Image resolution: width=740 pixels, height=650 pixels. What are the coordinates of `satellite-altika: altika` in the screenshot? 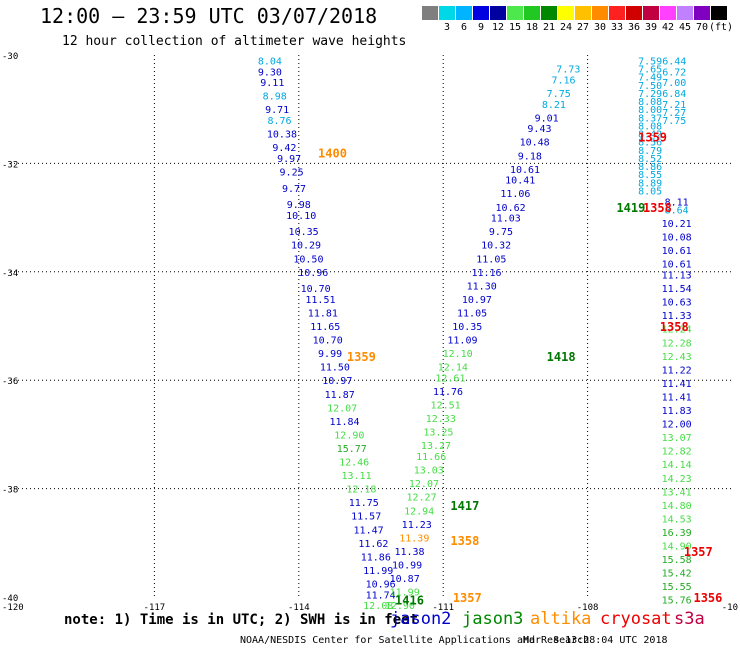 It's located at (561, 619).